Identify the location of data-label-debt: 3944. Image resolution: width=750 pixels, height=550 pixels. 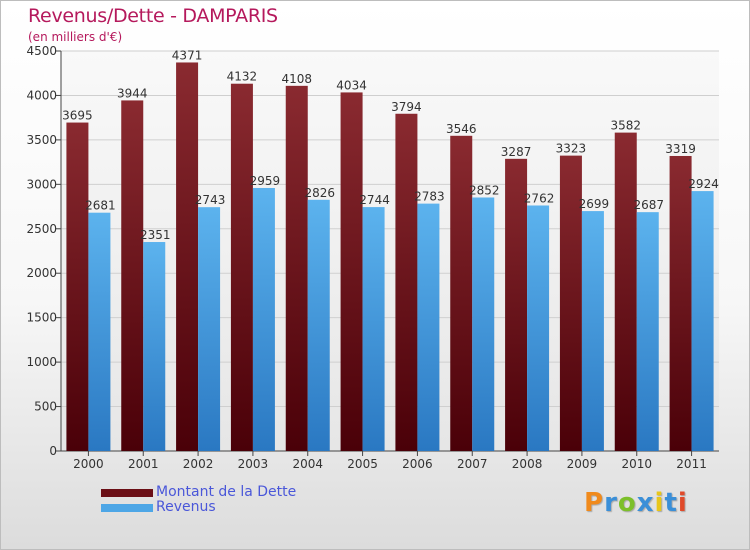
(132, 93).